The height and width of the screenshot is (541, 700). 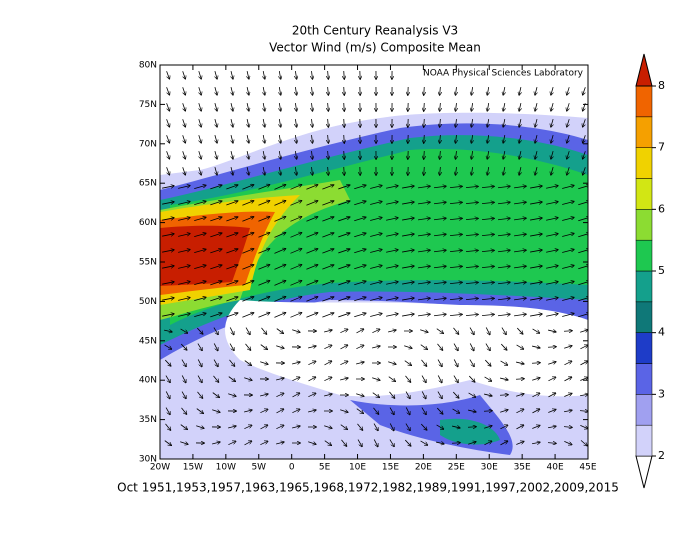 I want to click on colorbar-under, so click(x=644, y=472).